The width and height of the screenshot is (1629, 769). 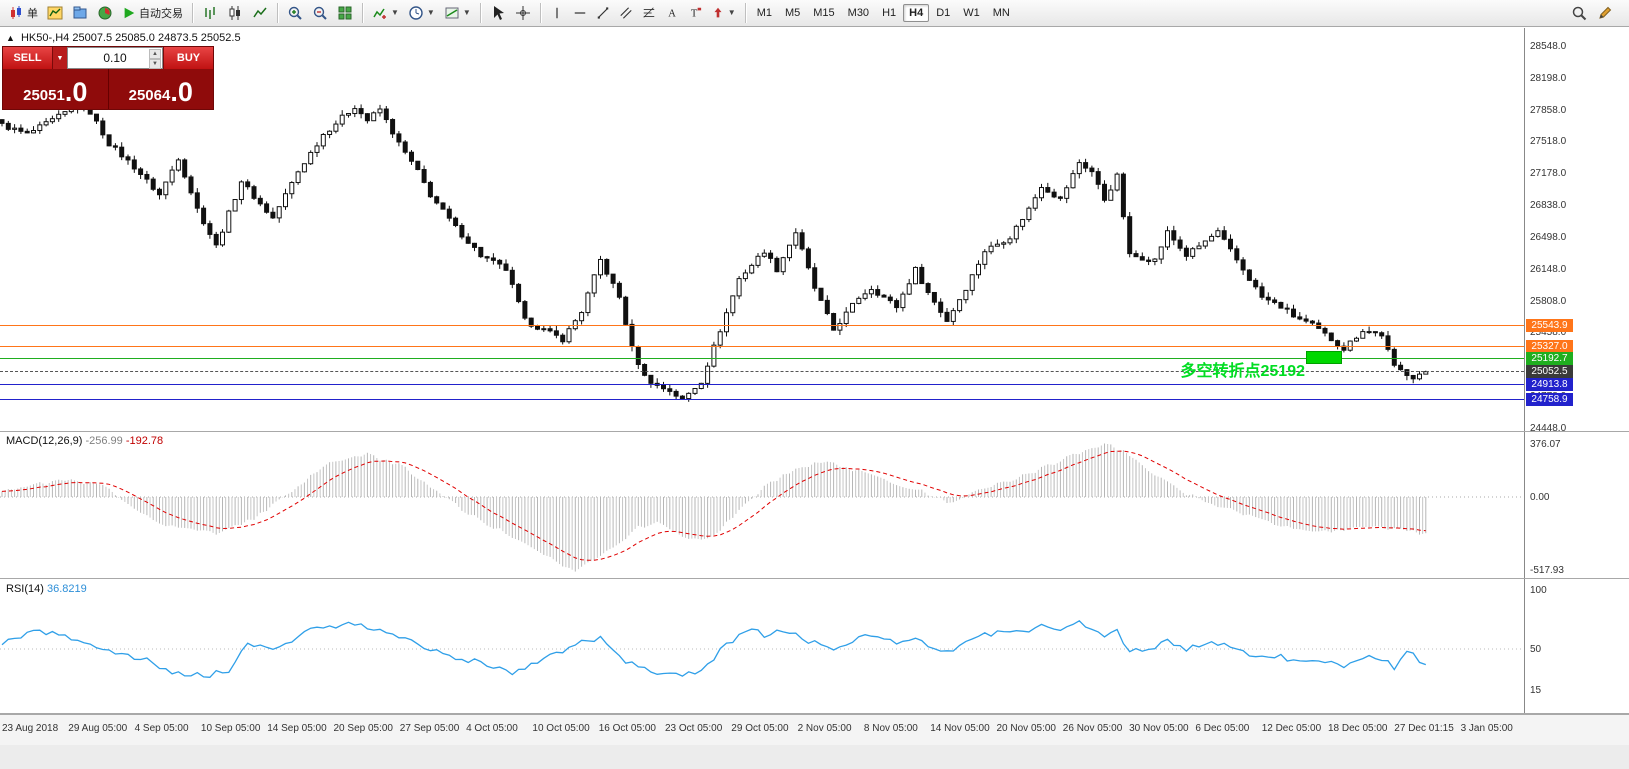 What do you see at coordinates (1548, 301) in the screenshot?
I see `y-axis-label: 25808.0` at bounding box center [1548, 301].